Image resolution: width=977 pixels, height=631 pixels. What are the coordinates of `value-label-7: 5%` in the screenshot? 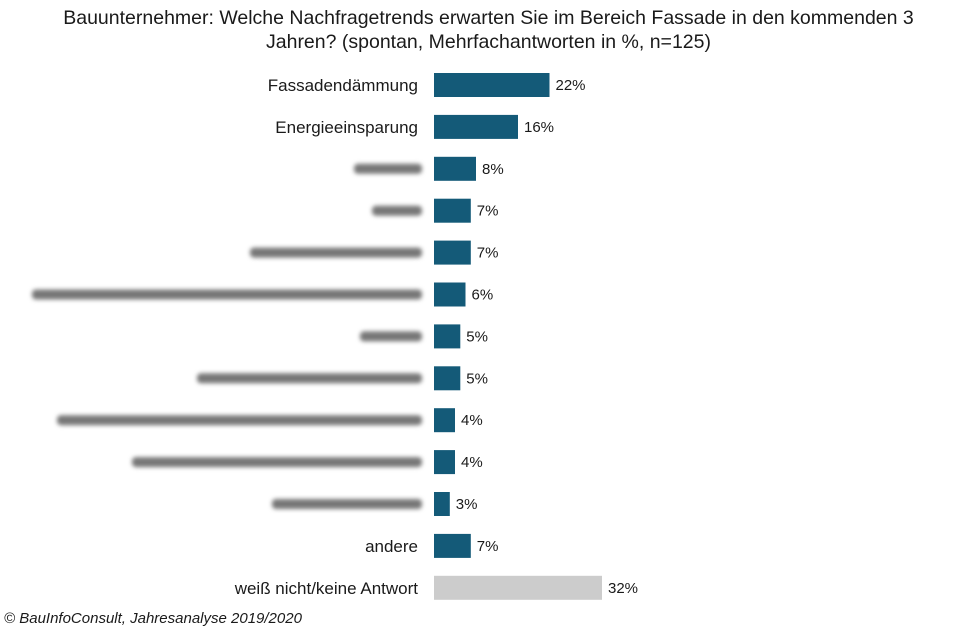 It's located at (477, 378).